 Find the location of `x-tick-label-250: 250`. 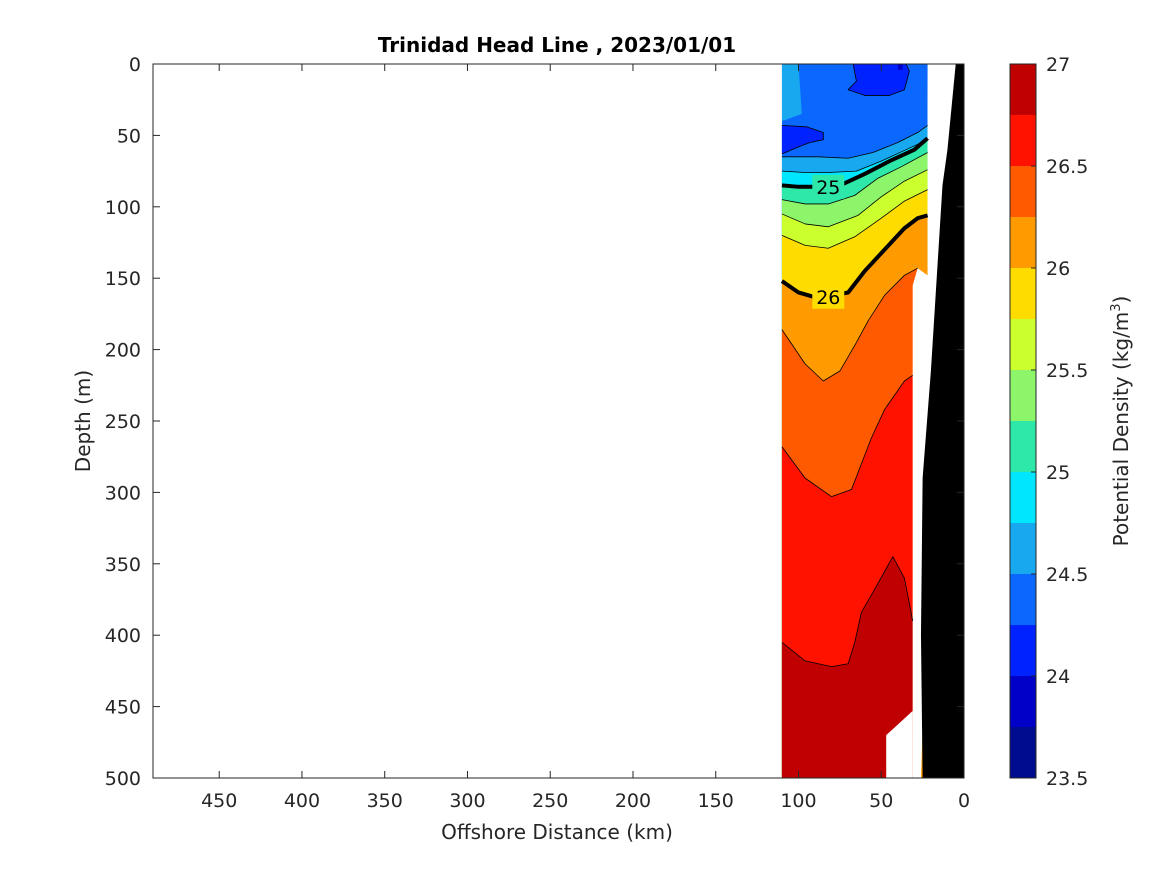

x-tick-label-250: 250 is located at coordinates (550, 801).